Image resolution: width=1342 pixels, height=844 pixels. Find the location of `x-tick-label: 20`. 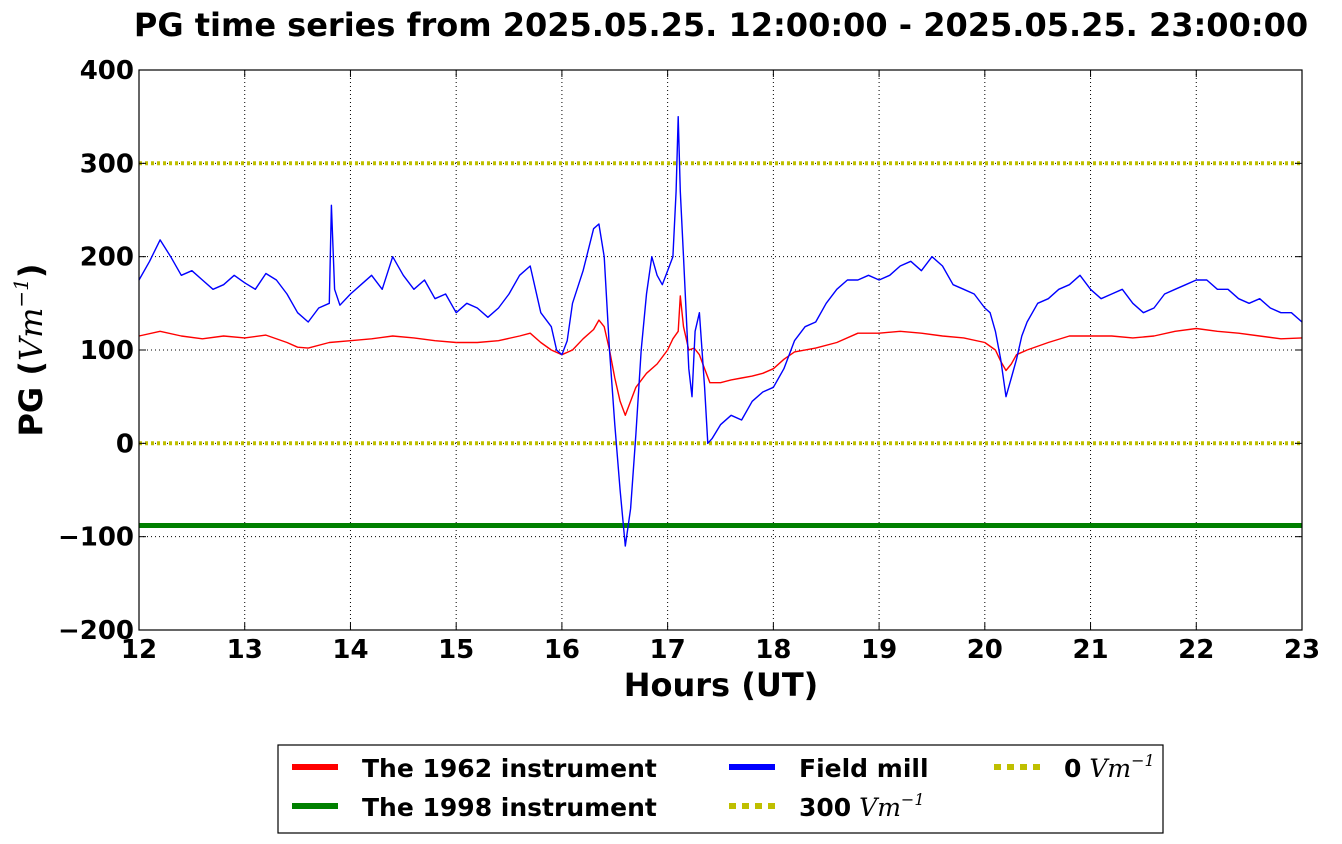

x-tick-label: 20 is located at coordinates (985, 650).